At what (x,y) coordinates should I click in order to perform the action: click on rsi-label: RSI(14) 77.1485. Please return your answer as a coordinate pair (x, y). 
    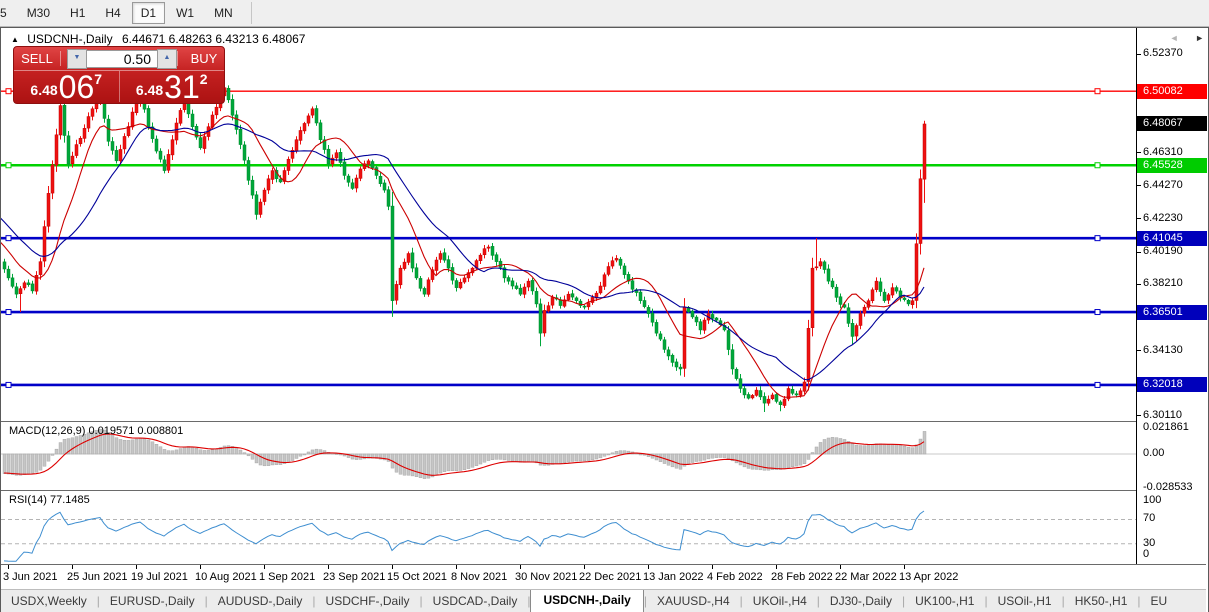
    Looking at the image, I should click on (49, 500).